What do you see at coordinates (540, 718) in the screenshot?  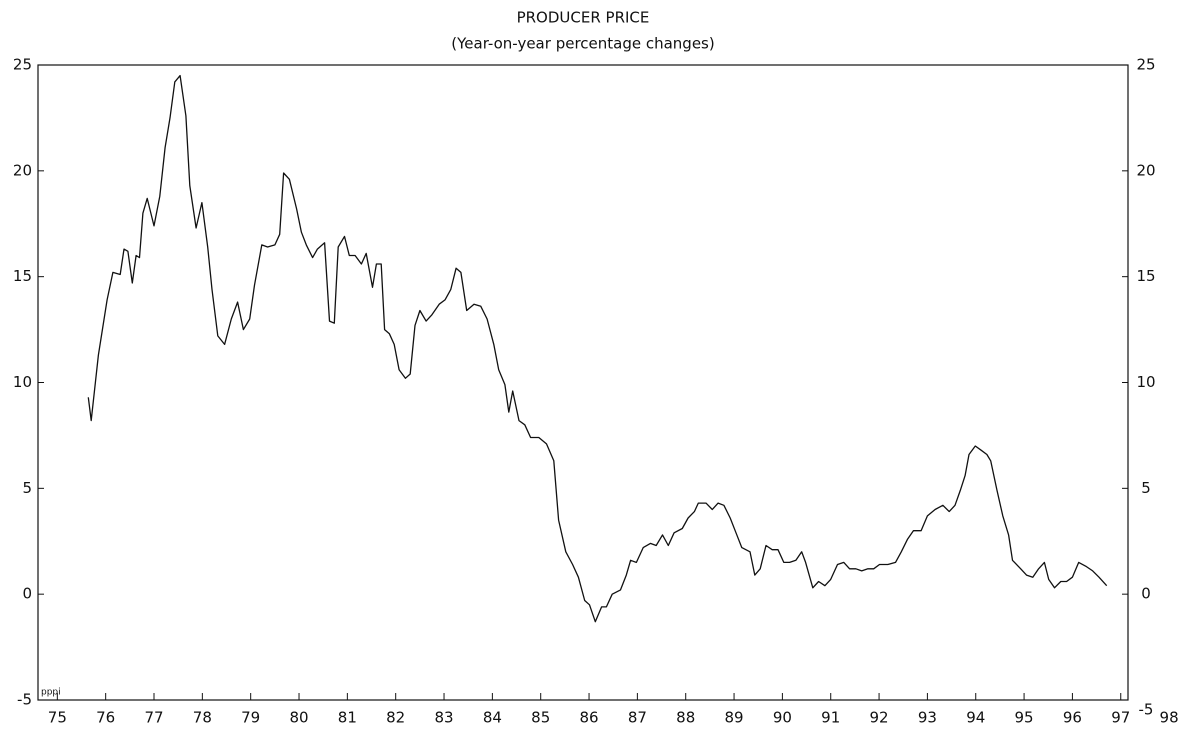 I see `x-tick-label: 85` at bounding box center [540, 718].